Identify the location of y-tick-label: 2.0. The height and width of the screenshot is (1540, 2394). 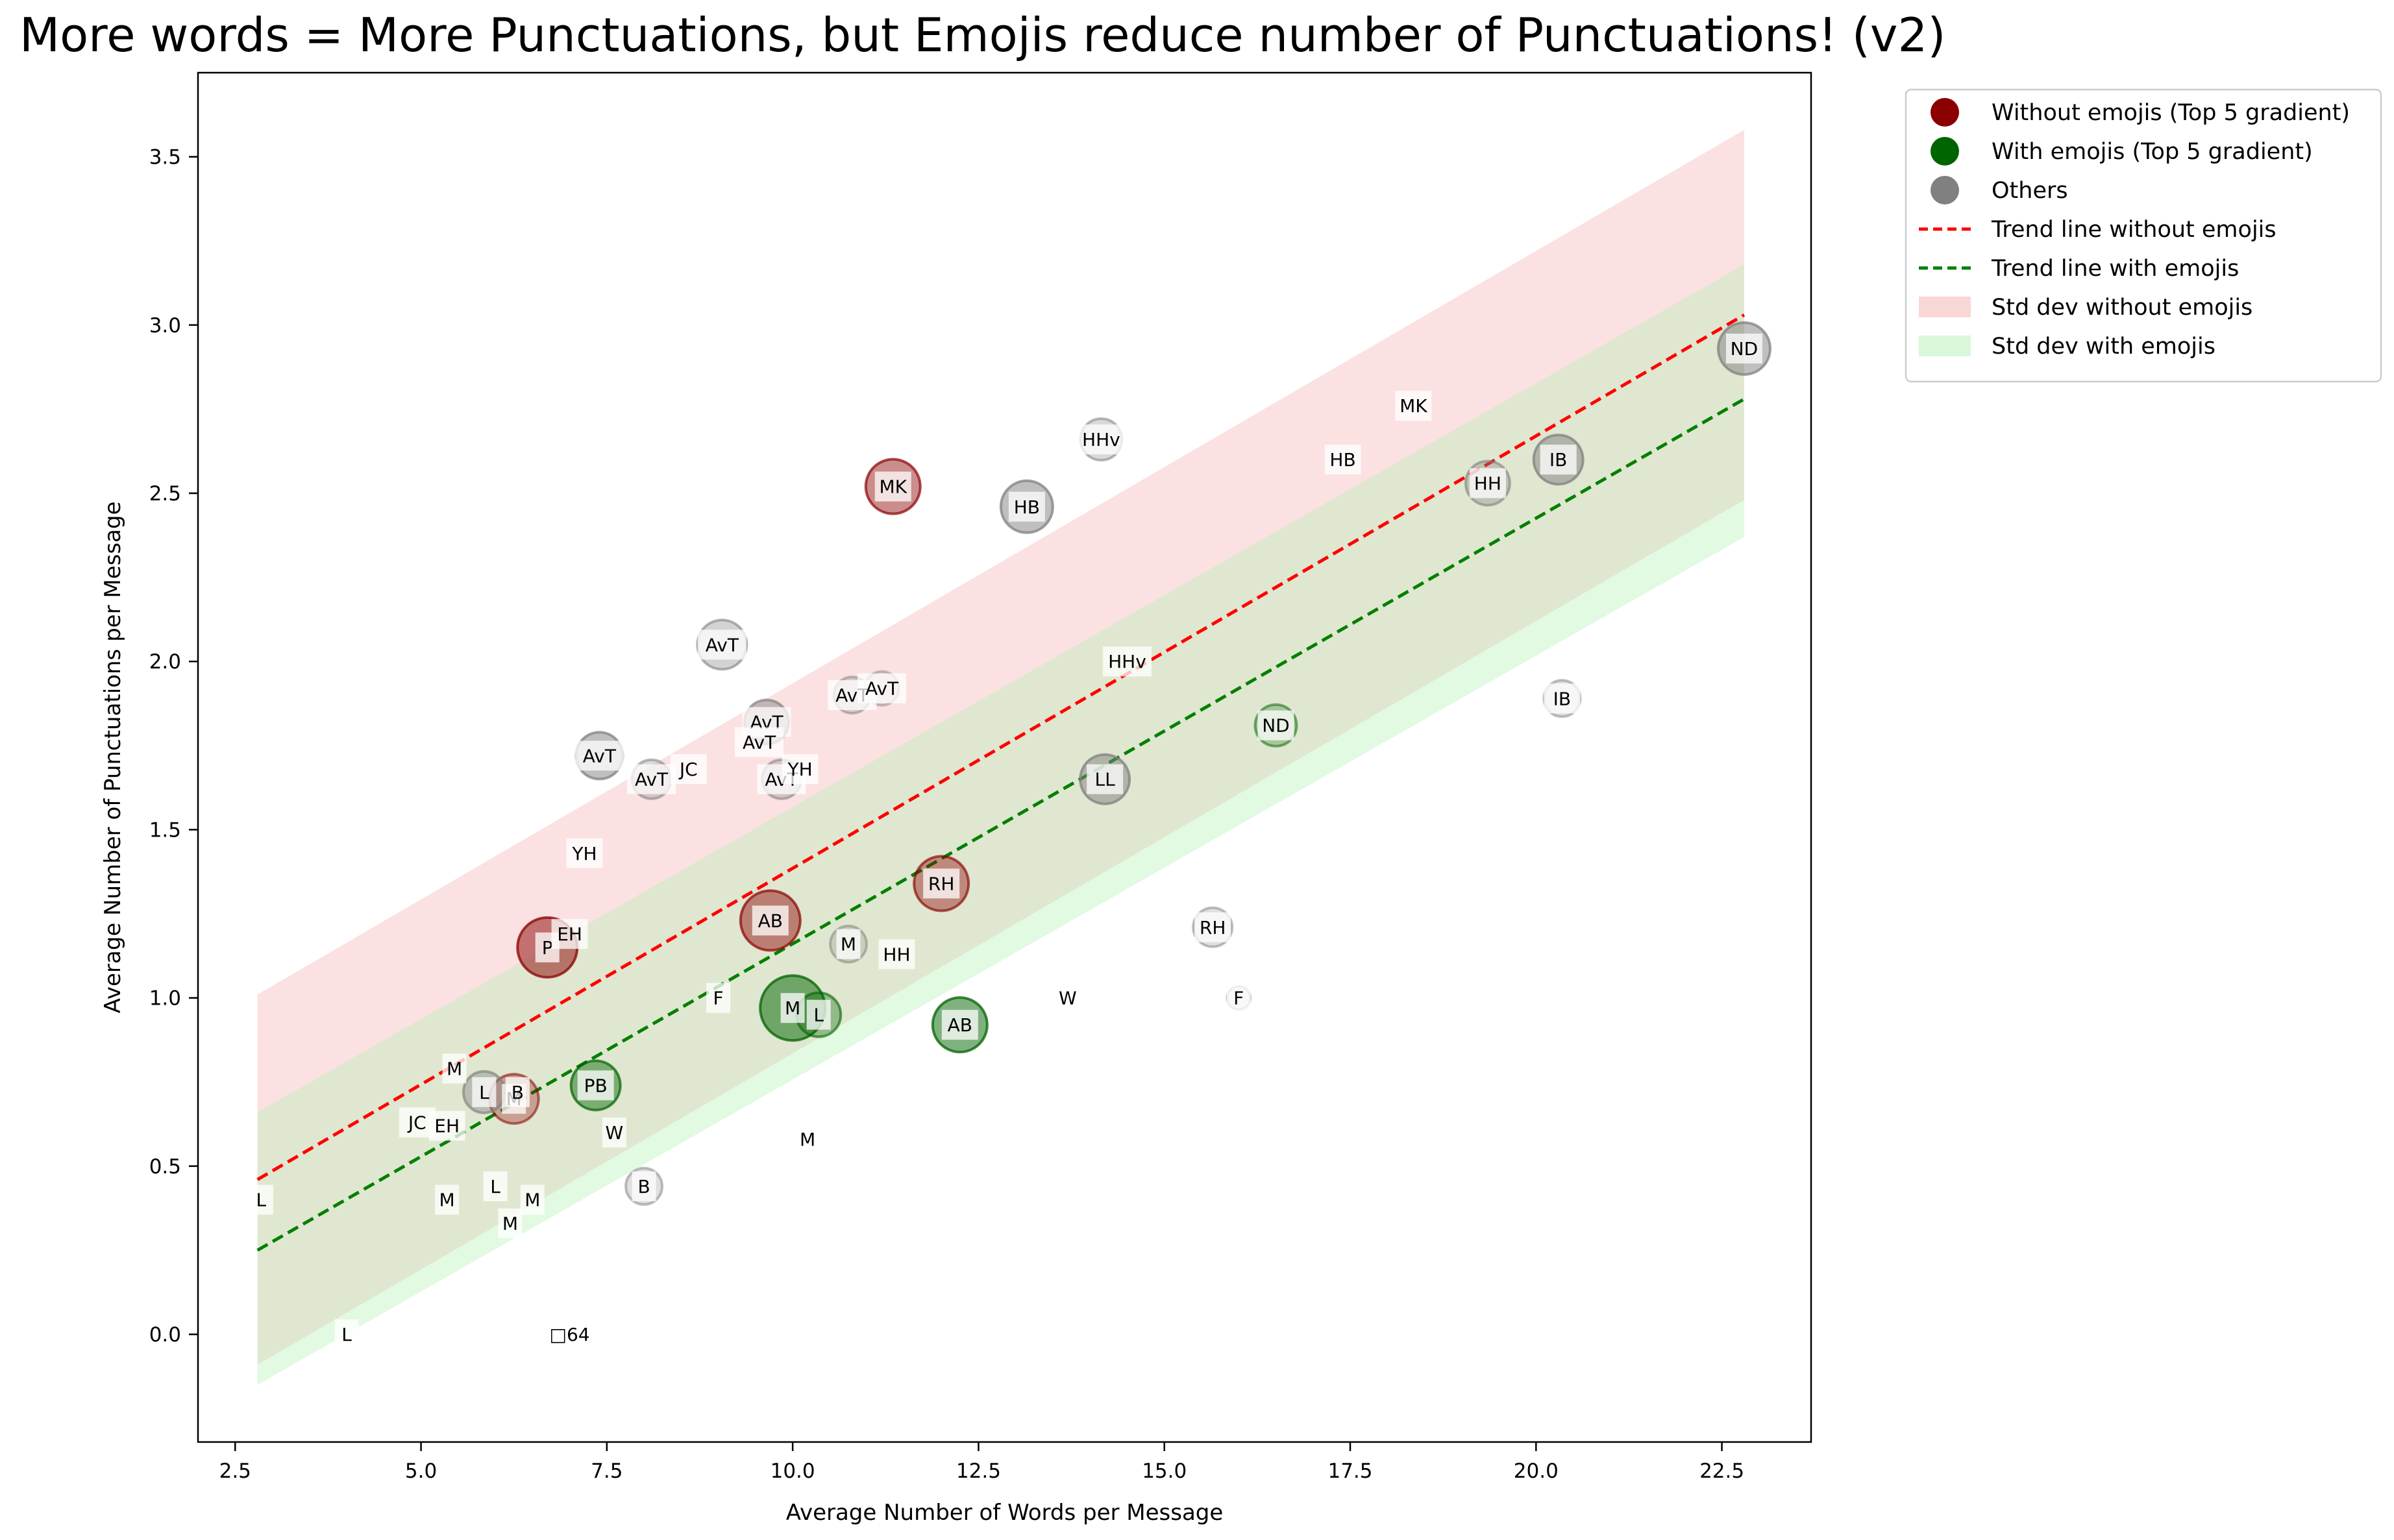
(165, 662).